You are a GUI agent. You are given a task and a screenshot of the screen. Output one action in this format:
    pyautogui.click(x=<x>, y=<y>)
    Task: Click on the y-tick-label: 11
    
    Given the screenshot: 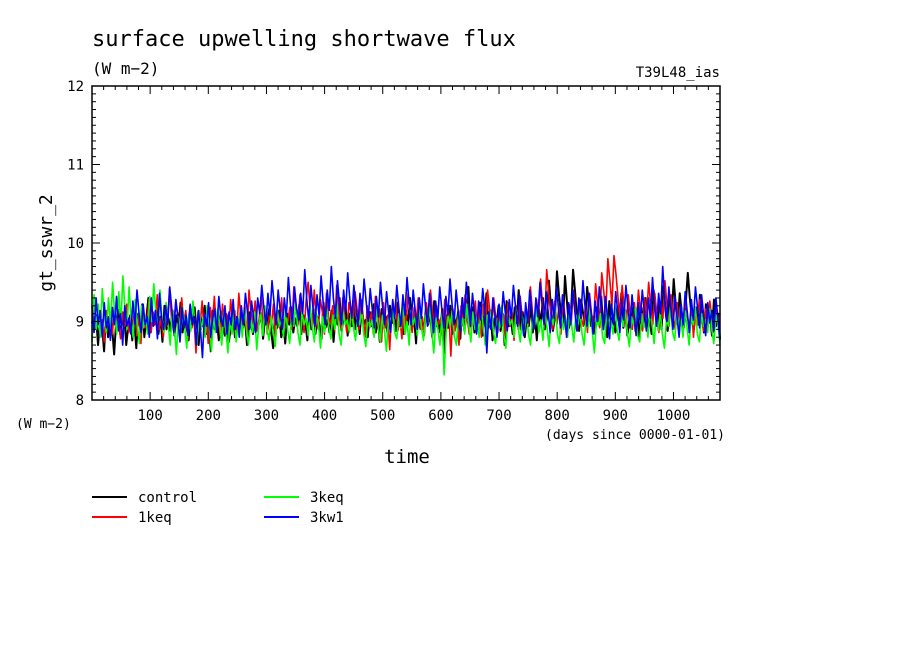 What is the action you would take?
    pyautogui.click(x=75, y=166)
    